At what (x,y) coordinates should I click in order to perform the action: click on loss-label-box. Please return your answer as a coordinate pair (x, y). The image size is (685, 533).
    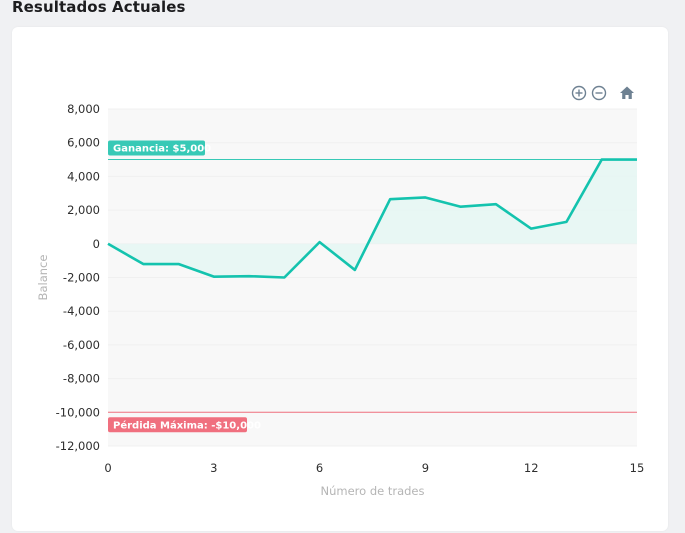
    Looking at the image, I should click on (177, 425).